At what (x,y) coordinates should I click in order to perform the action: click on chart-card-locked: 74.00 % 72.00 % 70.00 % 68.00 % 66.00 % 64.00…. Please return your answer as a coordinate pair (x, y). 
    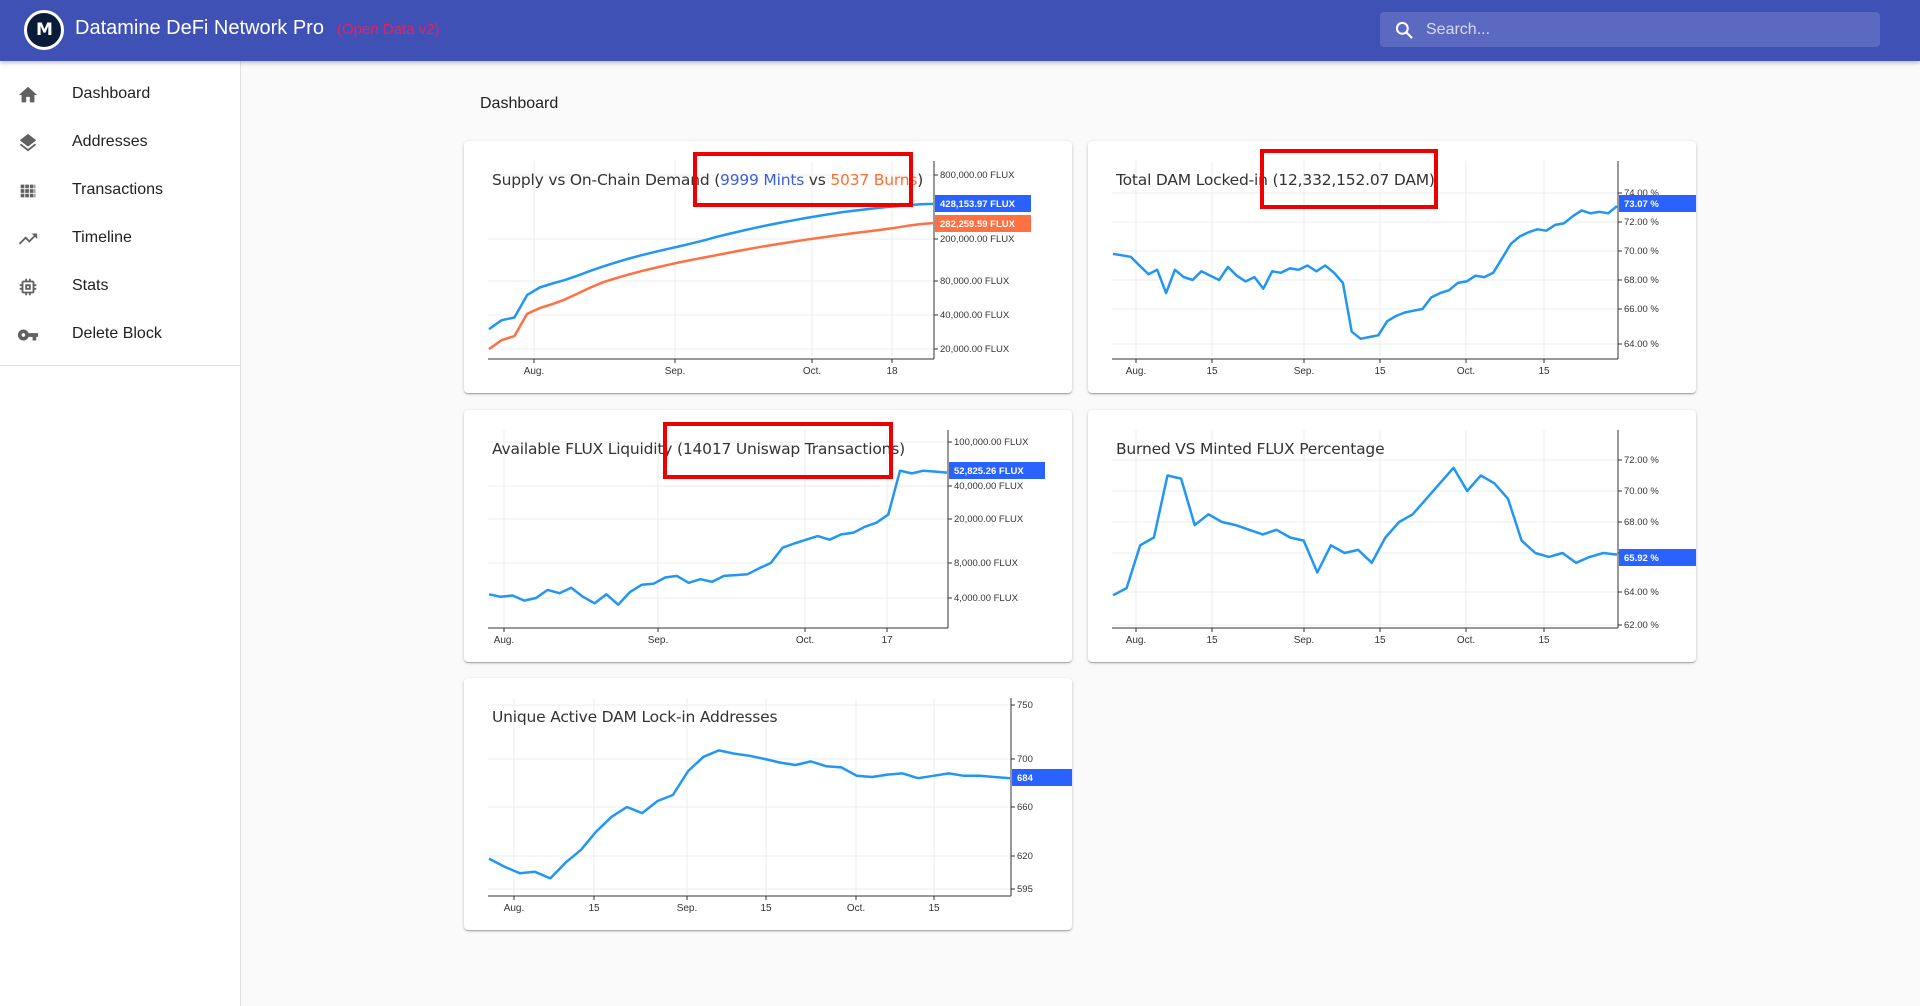
    Looking at the image, I should click on (1392, 267).